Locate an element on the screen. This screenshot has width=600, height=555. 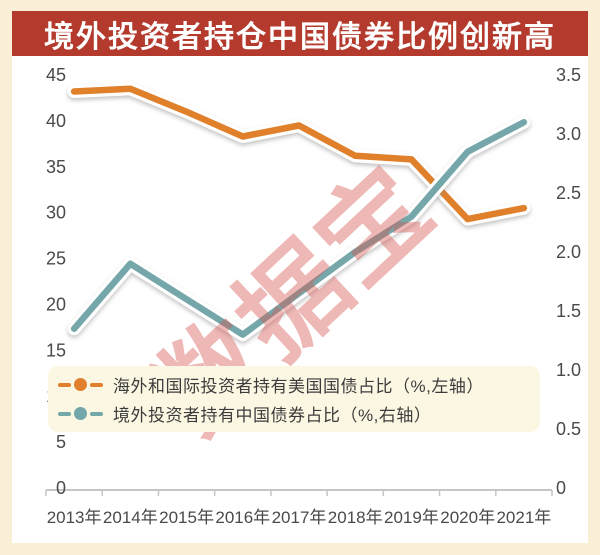
right-axis-label: 3.5 is located at coordinates (568, 75).